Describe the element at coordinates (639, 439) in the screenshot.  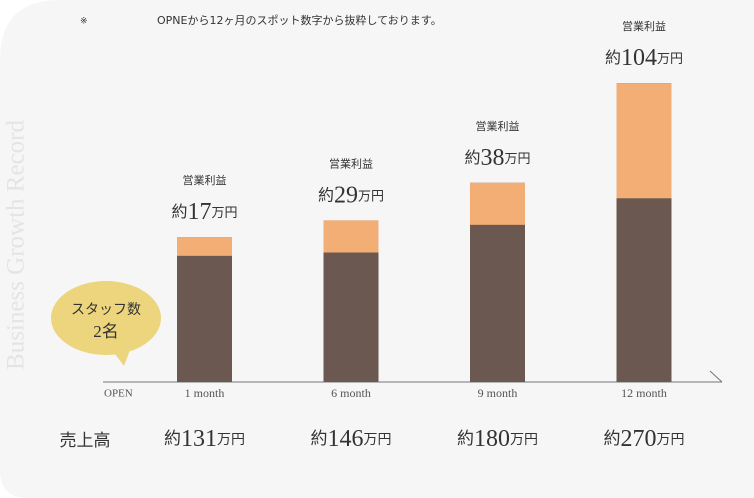
I see `label-value: 270` at that location.